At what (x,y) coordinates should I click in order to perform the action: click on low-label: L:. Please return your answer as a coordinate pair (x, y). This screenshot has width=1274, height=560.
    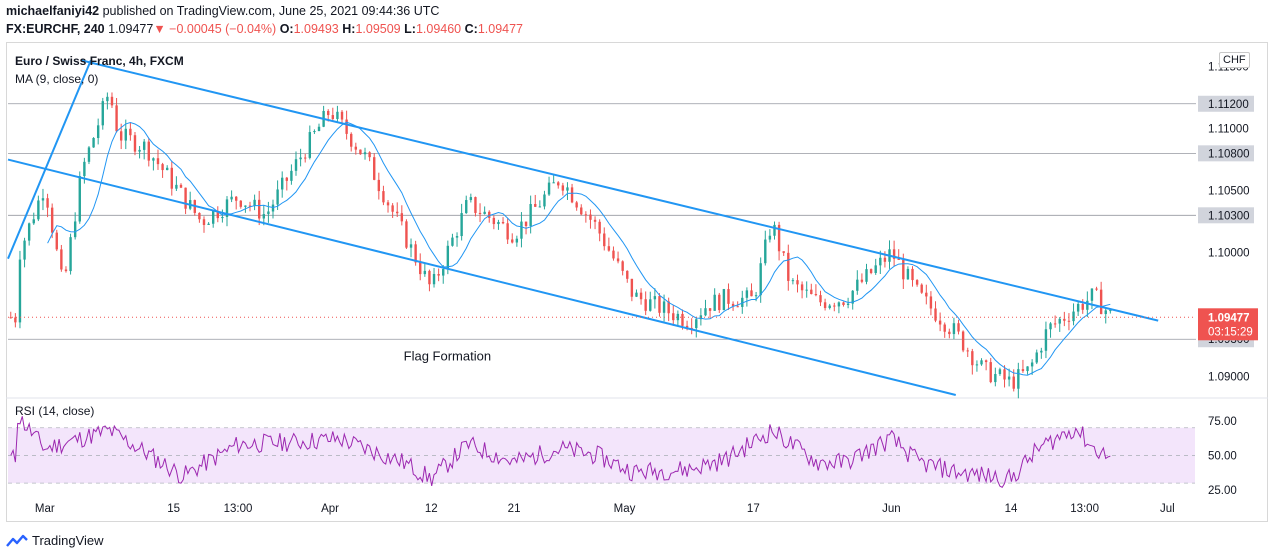
    Looking at the image, I should click on (410, 29).